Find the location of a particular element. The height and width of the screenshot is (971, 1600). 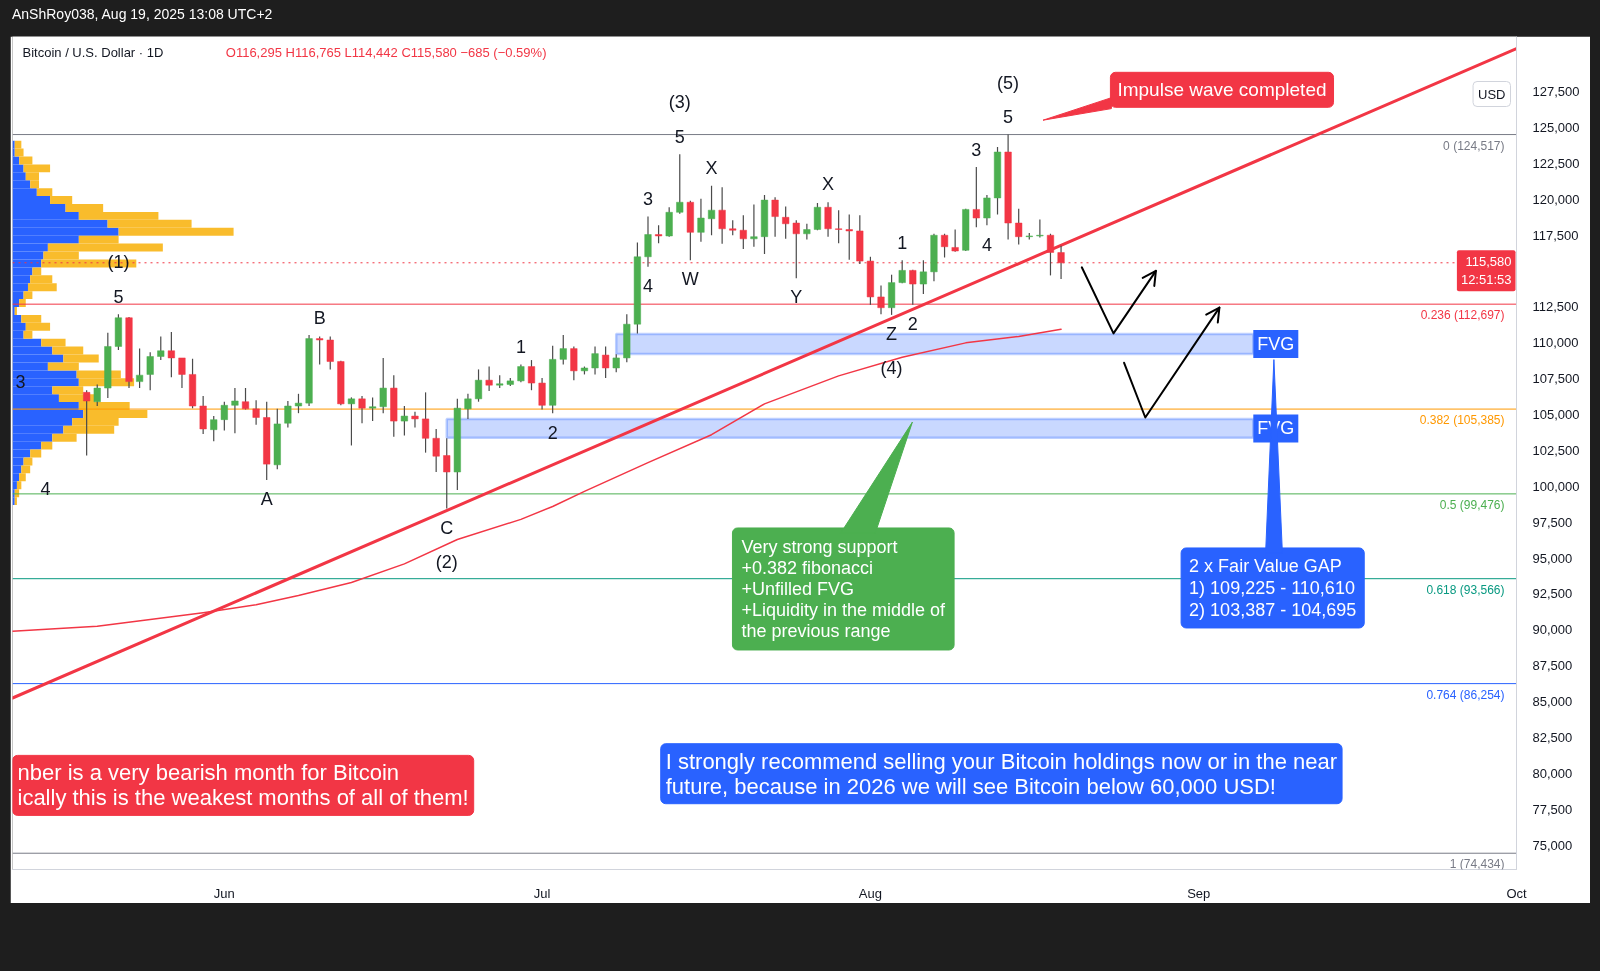

annotation: Z is located at coordinates (892, 333).